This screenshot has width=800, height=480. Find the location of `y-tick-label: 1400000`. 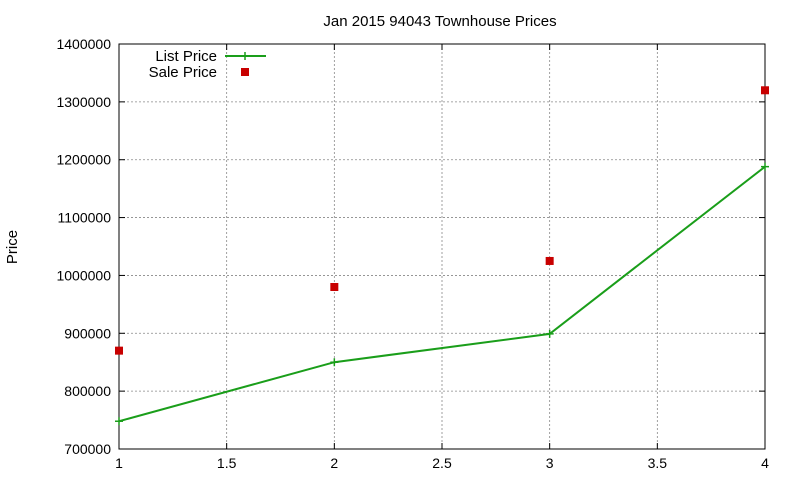

y-tick-label: 1400000 is located at coordinates (83, 44).